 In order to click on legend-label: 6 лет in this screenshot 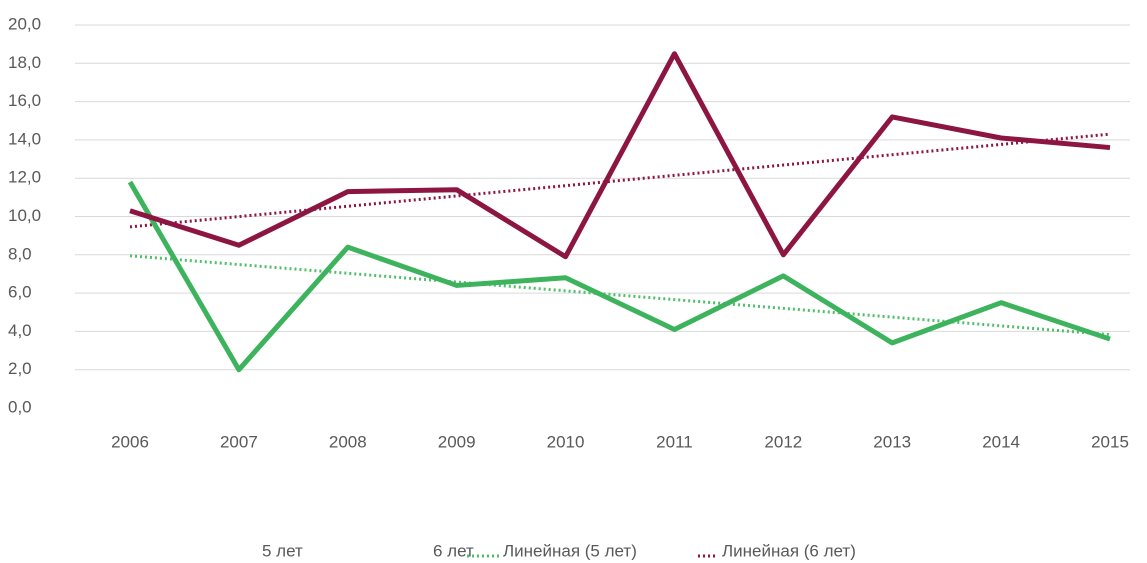, I will do `click(453, 550)`.